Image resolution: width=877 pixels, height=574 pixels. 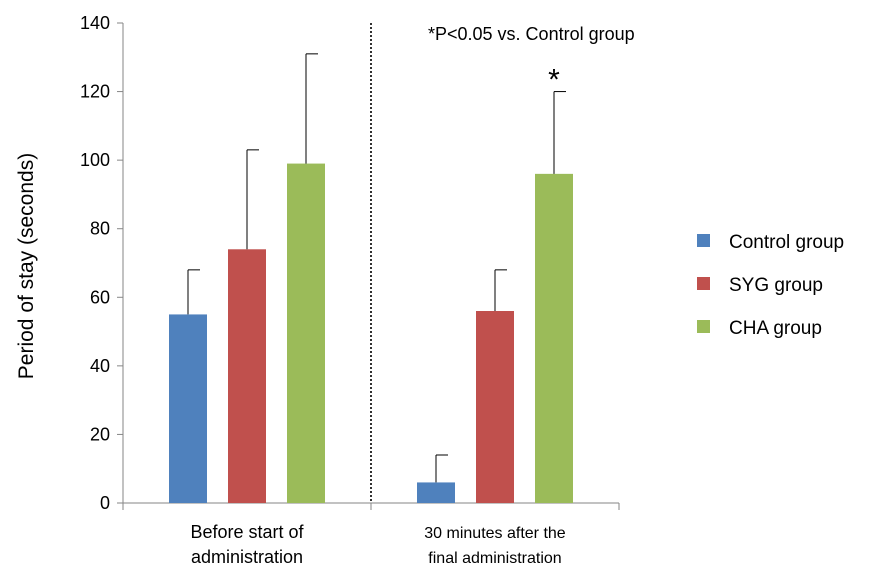 I want to click on category-label: administration, so click(x=247, y=557).